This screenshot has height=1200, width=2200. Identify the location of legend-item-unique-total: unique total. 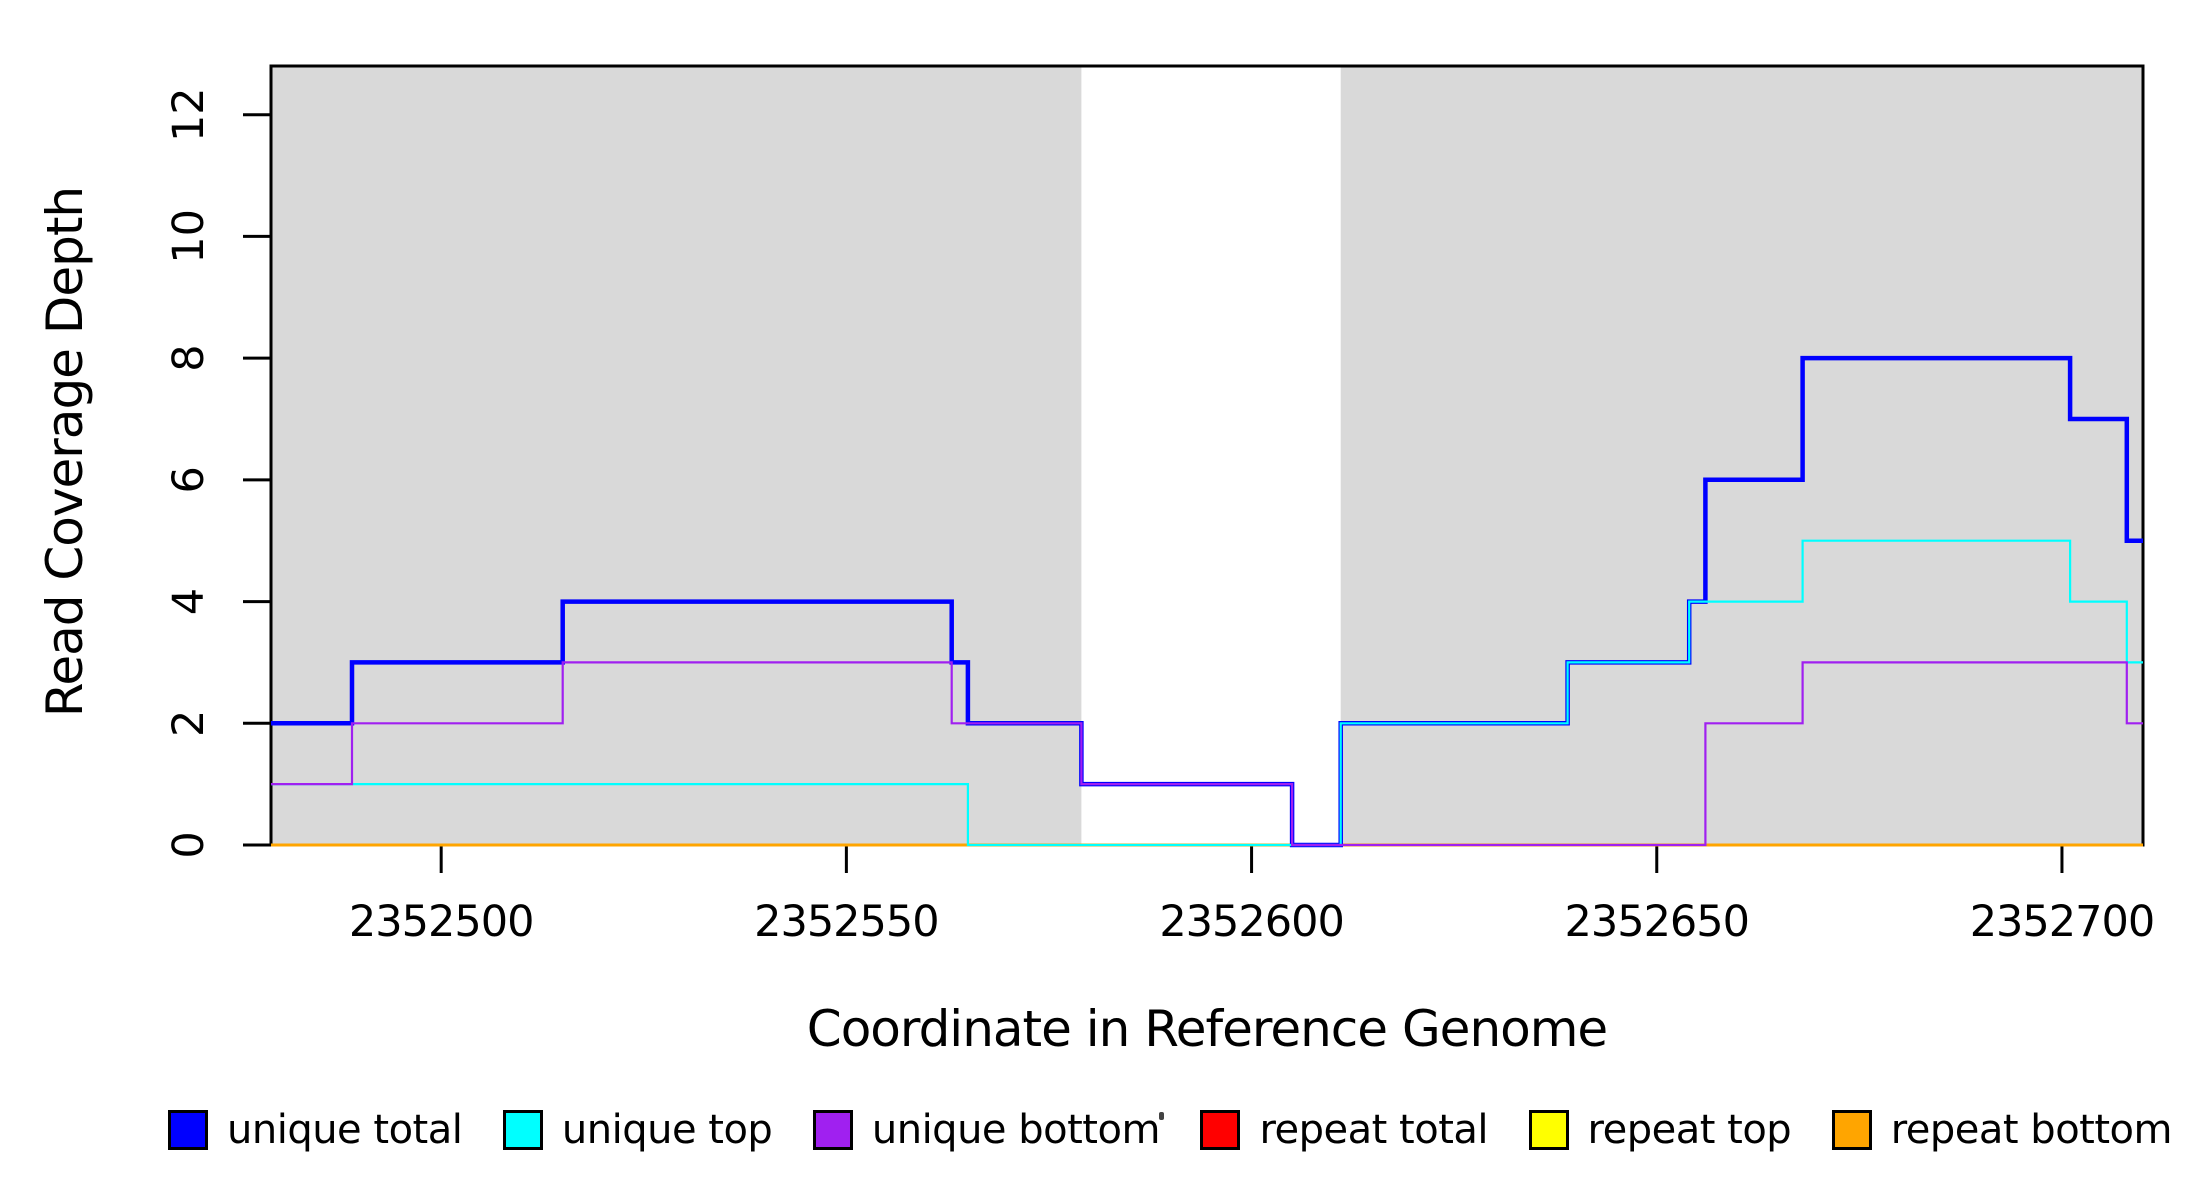
(315, 1130).